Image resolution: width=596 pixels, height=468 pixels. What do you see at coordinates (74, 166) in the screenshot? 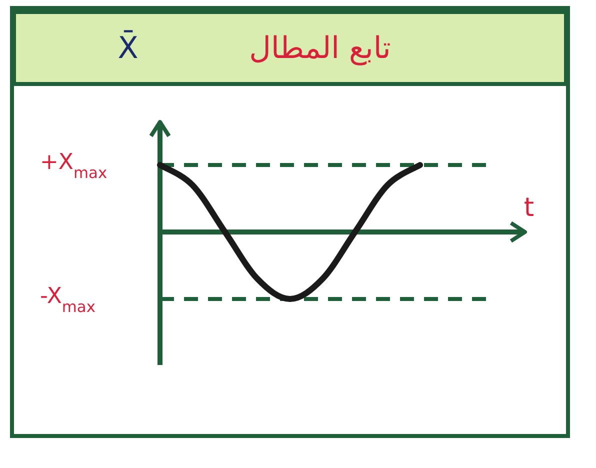
I see `ref-line-label: +X$_{max}$` at bounding box center [74, 166].